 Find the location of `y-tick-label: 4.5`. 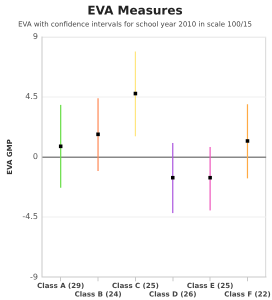

y-tick-label: 4.5 is located at coordinates (31, 96).